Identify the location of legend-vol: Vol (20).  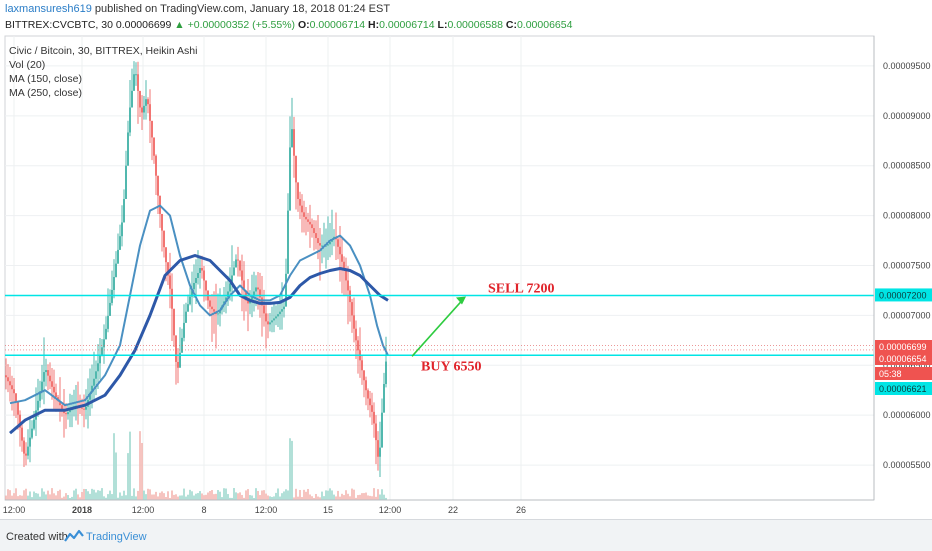
(27, 65).